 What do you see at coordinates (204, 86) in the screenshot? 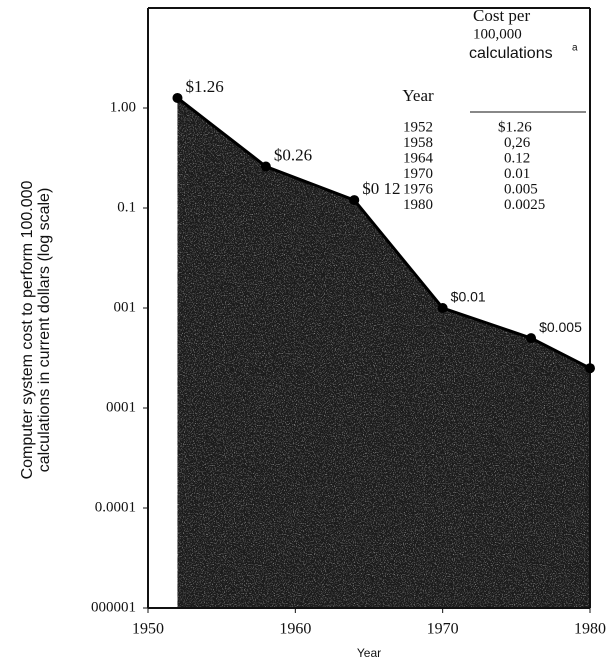
I see `data-label: $1.26` at bounding box center [204, 86].